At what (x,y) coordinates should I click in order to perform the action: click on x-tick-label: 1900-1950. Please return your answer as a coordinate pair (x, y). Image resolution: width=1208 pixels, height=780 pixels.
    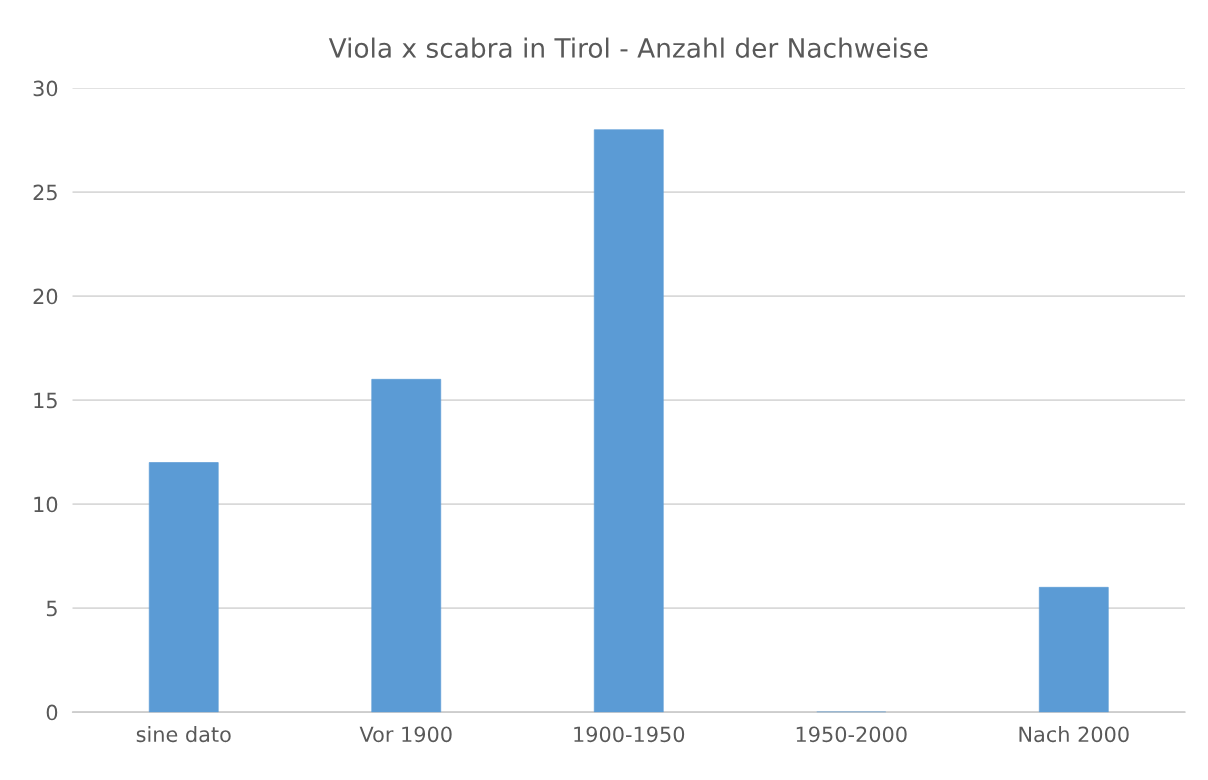
    Looking at the image, I should click on (629, 734).